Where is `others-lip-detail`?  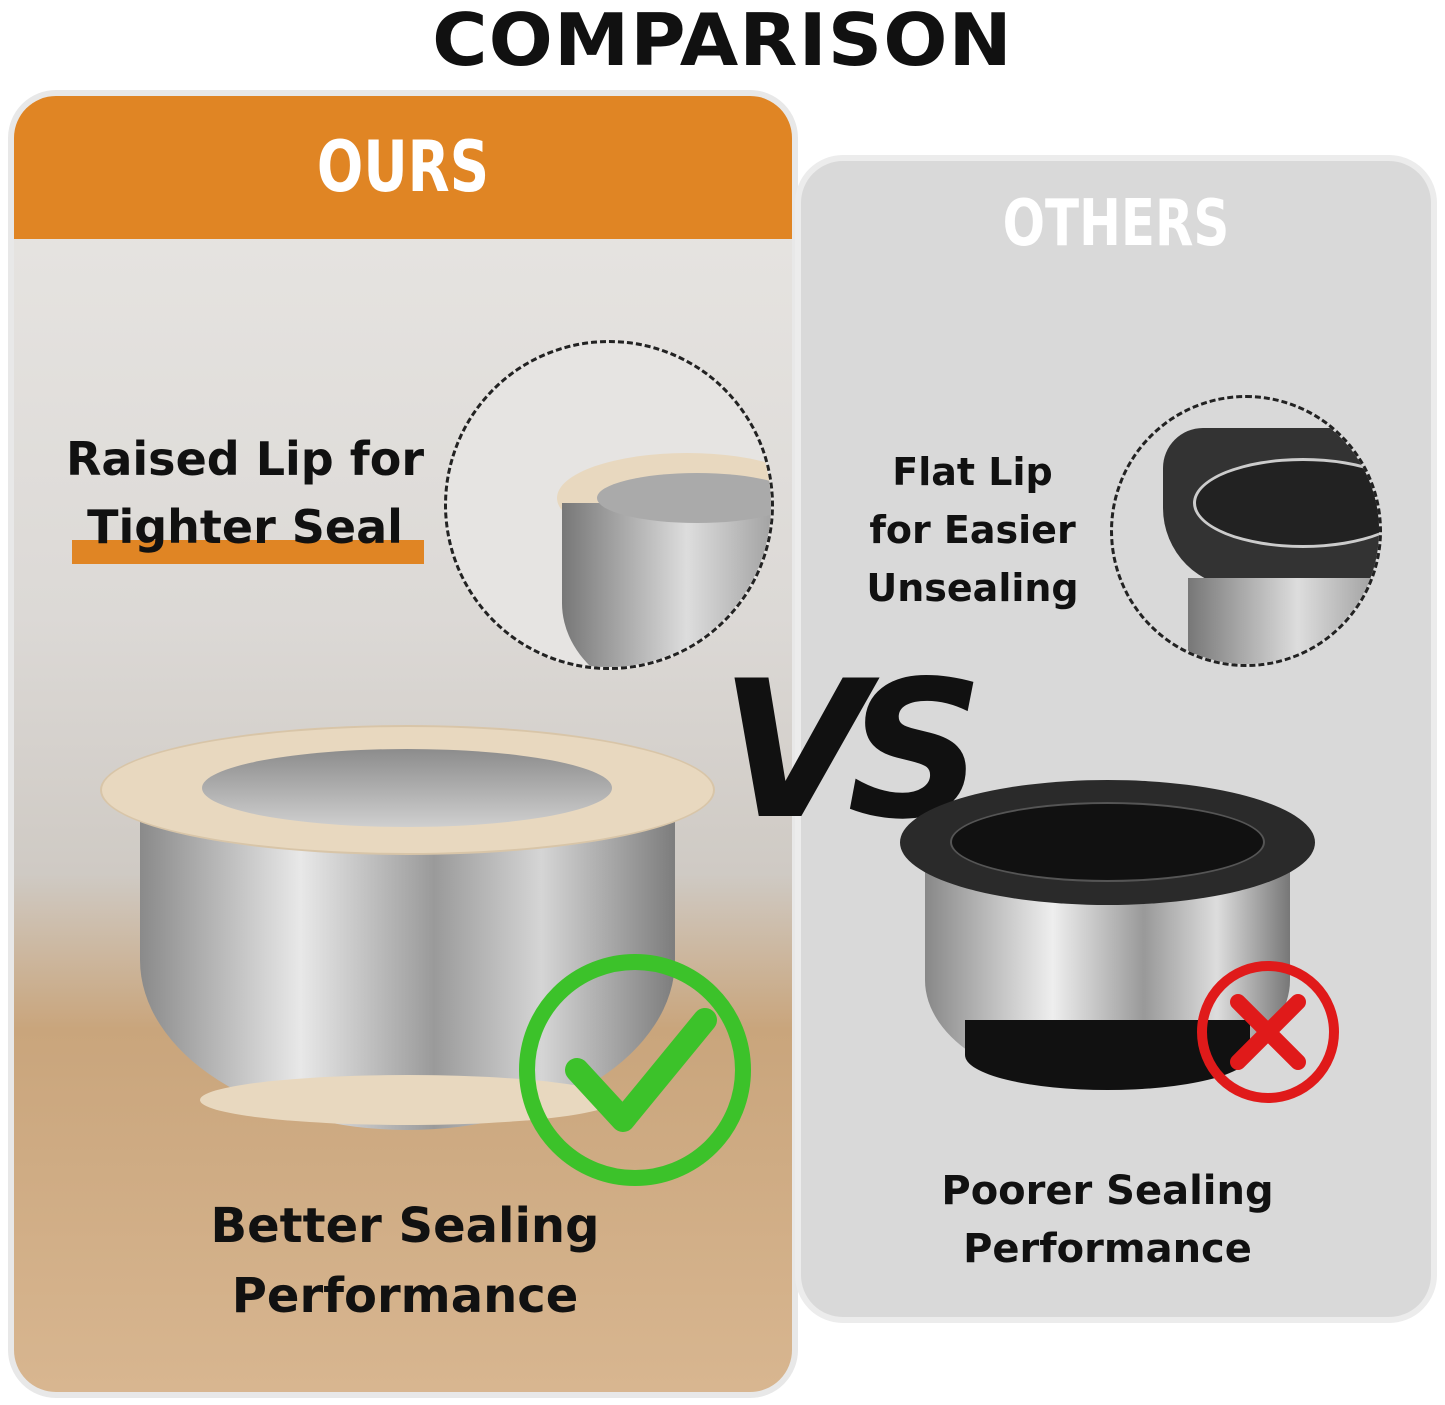 others-lip-detail is located at coordinates (1246, 531).